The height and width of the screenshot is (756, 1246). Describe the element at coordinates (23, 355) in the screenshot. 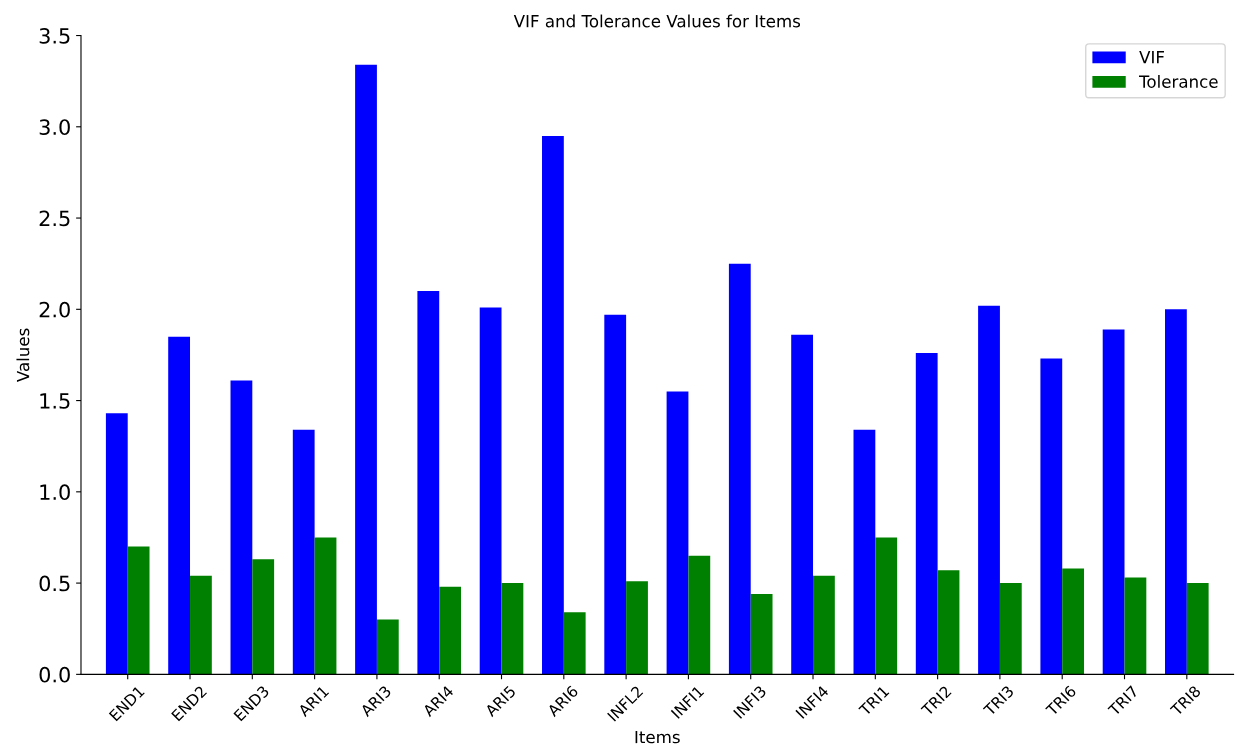

I see `y-axis-title: Values` at that location.